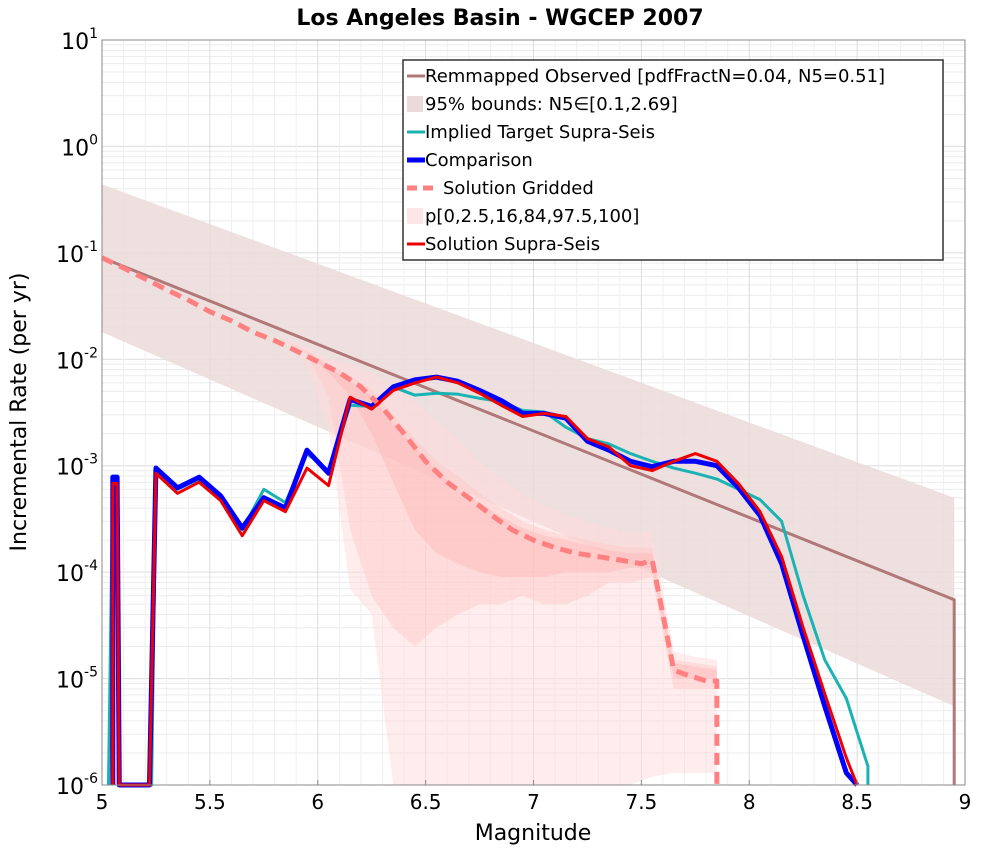  I want to click on y-tick-label: 10⁻³, so click(77, 466).